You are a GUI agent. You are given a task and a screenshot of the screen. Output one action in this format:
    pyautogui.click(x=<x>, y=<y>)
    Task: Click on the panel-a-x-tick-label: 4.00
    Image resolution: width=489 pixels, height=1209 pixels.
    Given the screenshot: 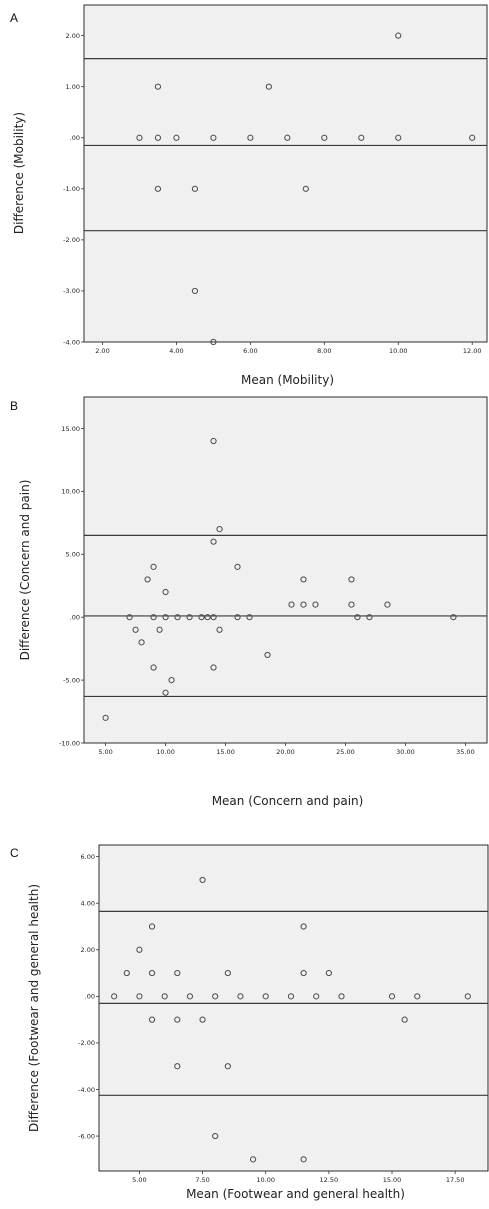 What is the action you would take?
    pyautogui.click(x=176, y=351)
    